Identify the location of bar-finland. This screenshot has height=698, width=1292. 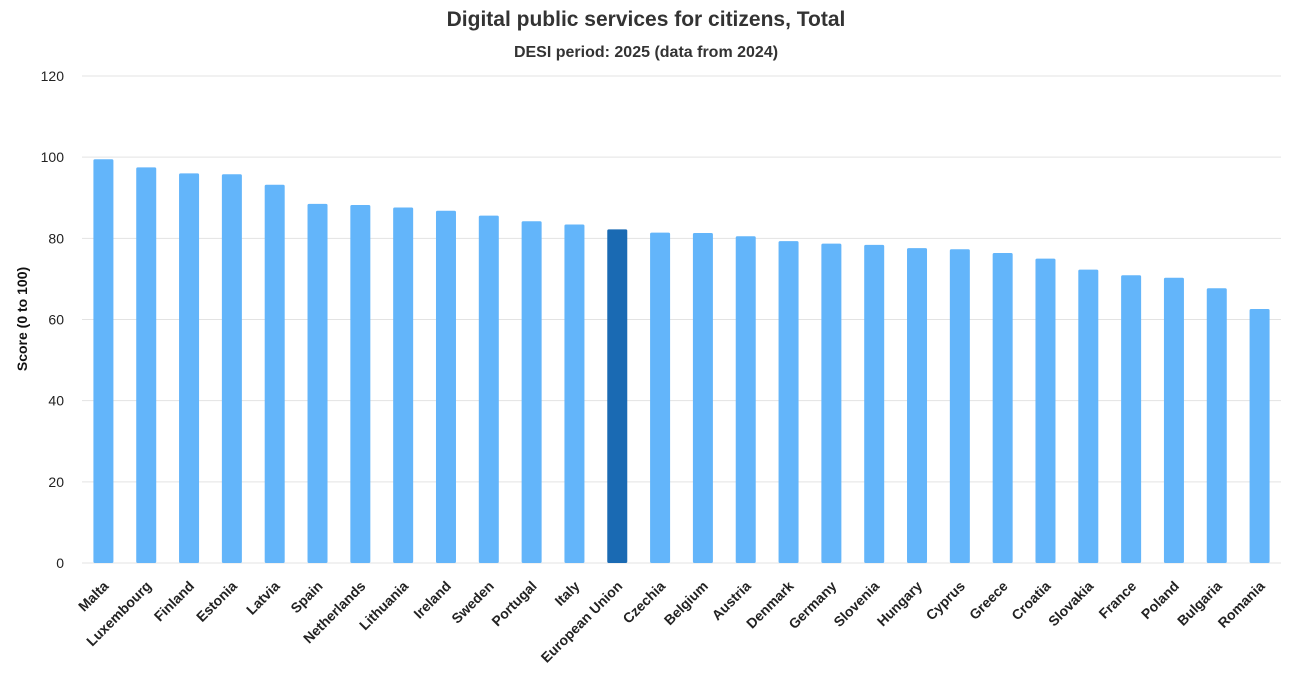
(189, 368).